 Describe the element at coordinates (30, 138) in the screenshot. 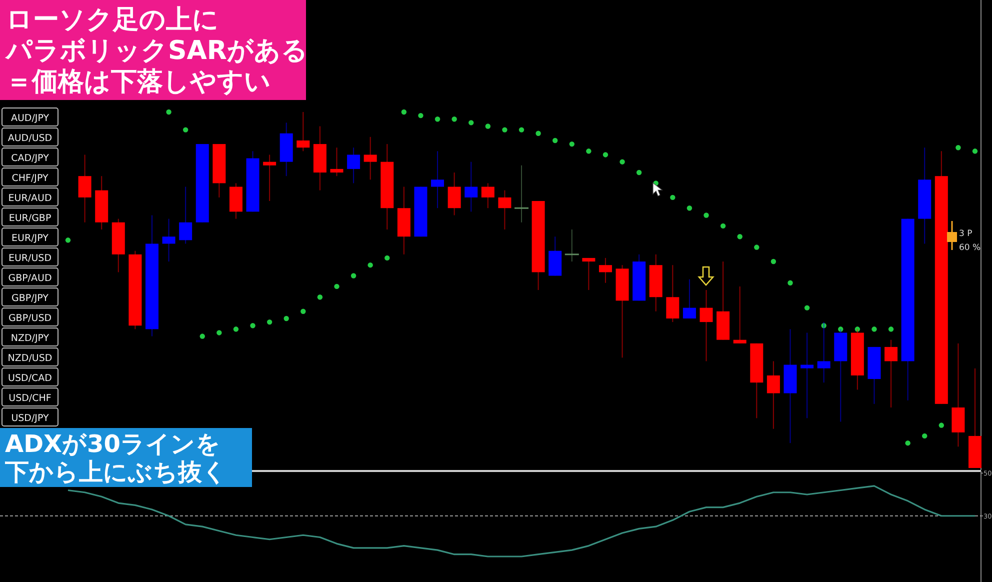

I see `text: AUD/USD` at that location.